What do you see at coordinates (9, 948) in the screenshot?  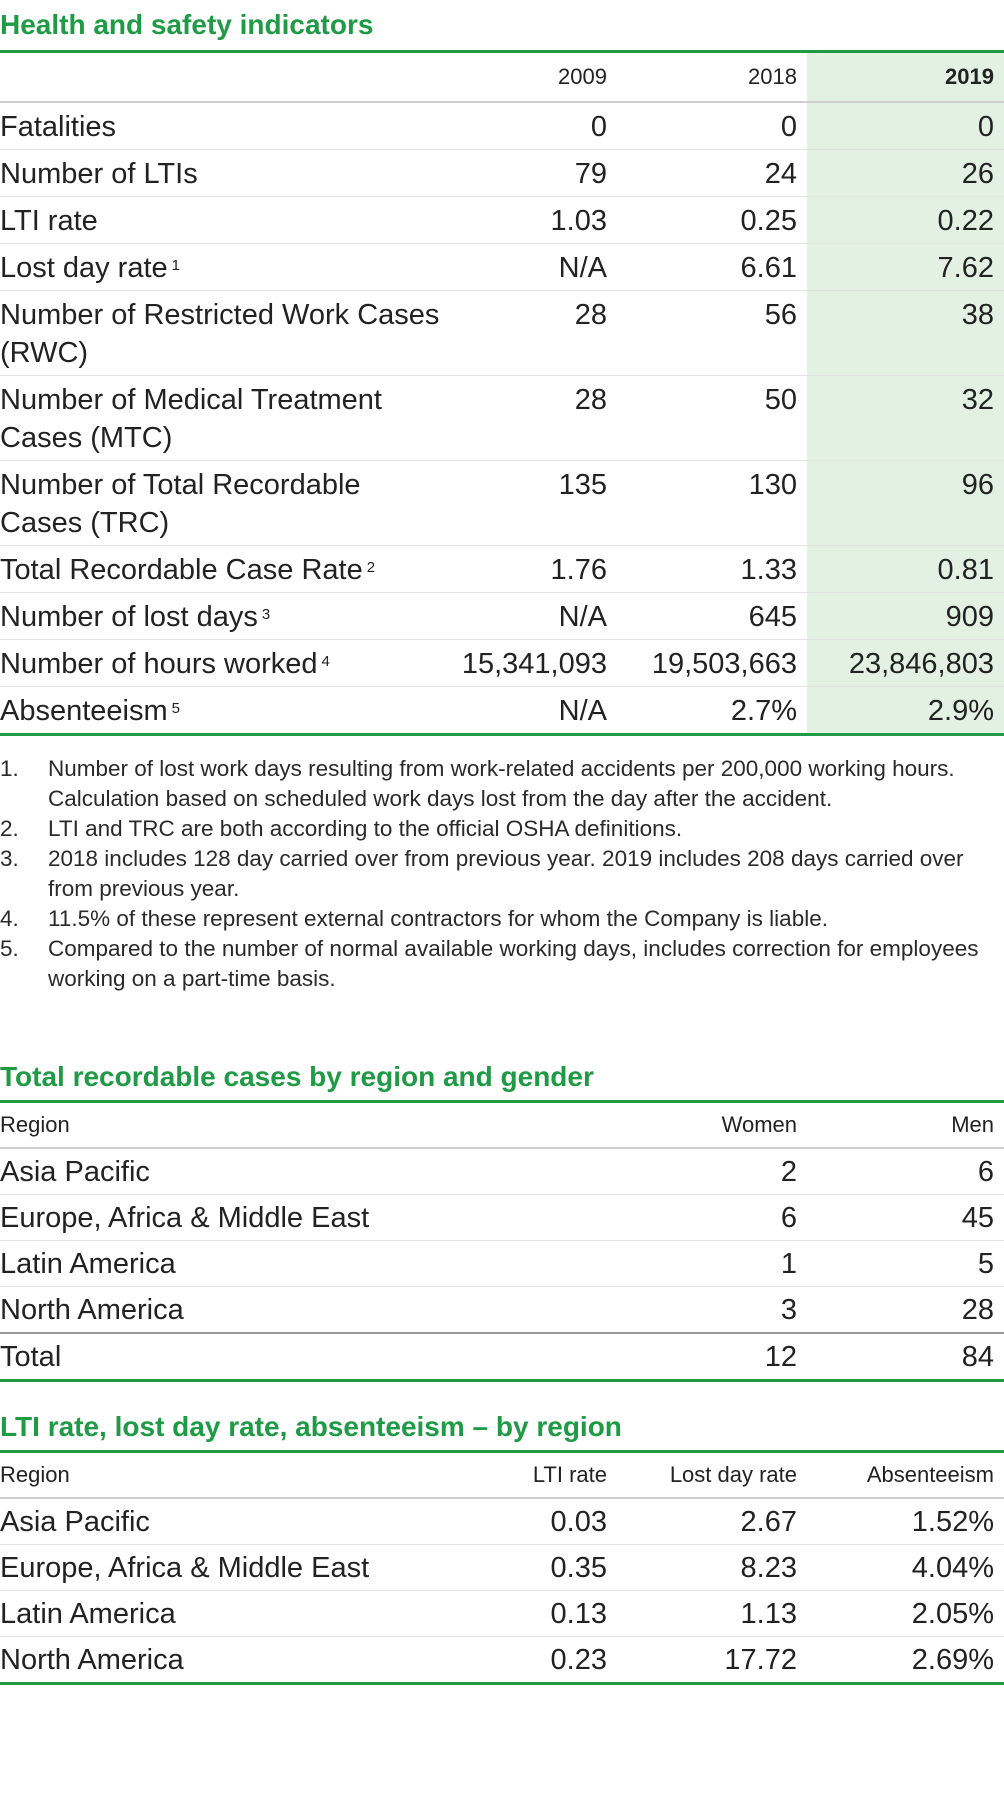 I see `footnote-number: 5.` at bounding box center [9, 948].